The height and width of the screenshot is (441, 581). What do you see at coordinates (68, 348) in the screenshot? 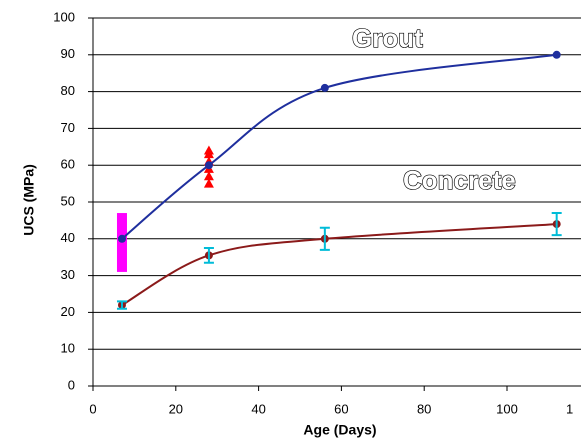
I see `y-tick-label: 10` at bounding box center [68, 348].